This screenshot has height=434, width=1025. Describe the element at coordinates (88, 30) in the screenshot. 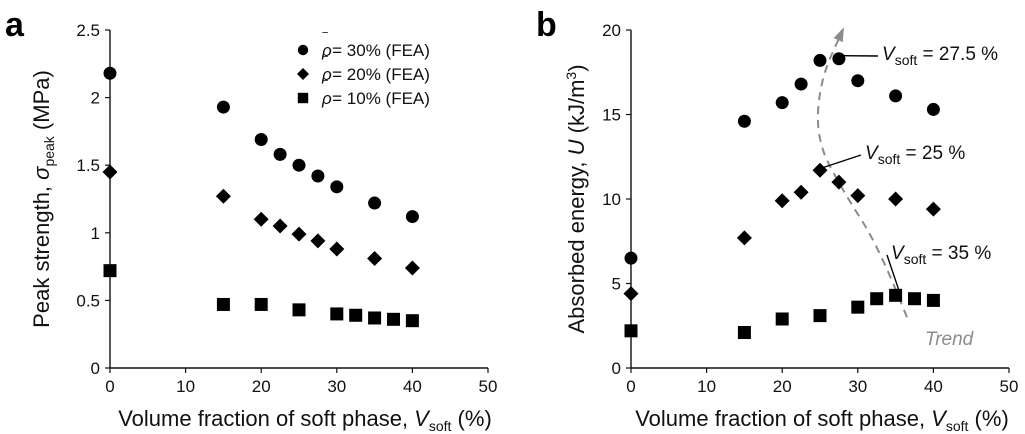

I see `y-tick-label: 2.5` at that location.